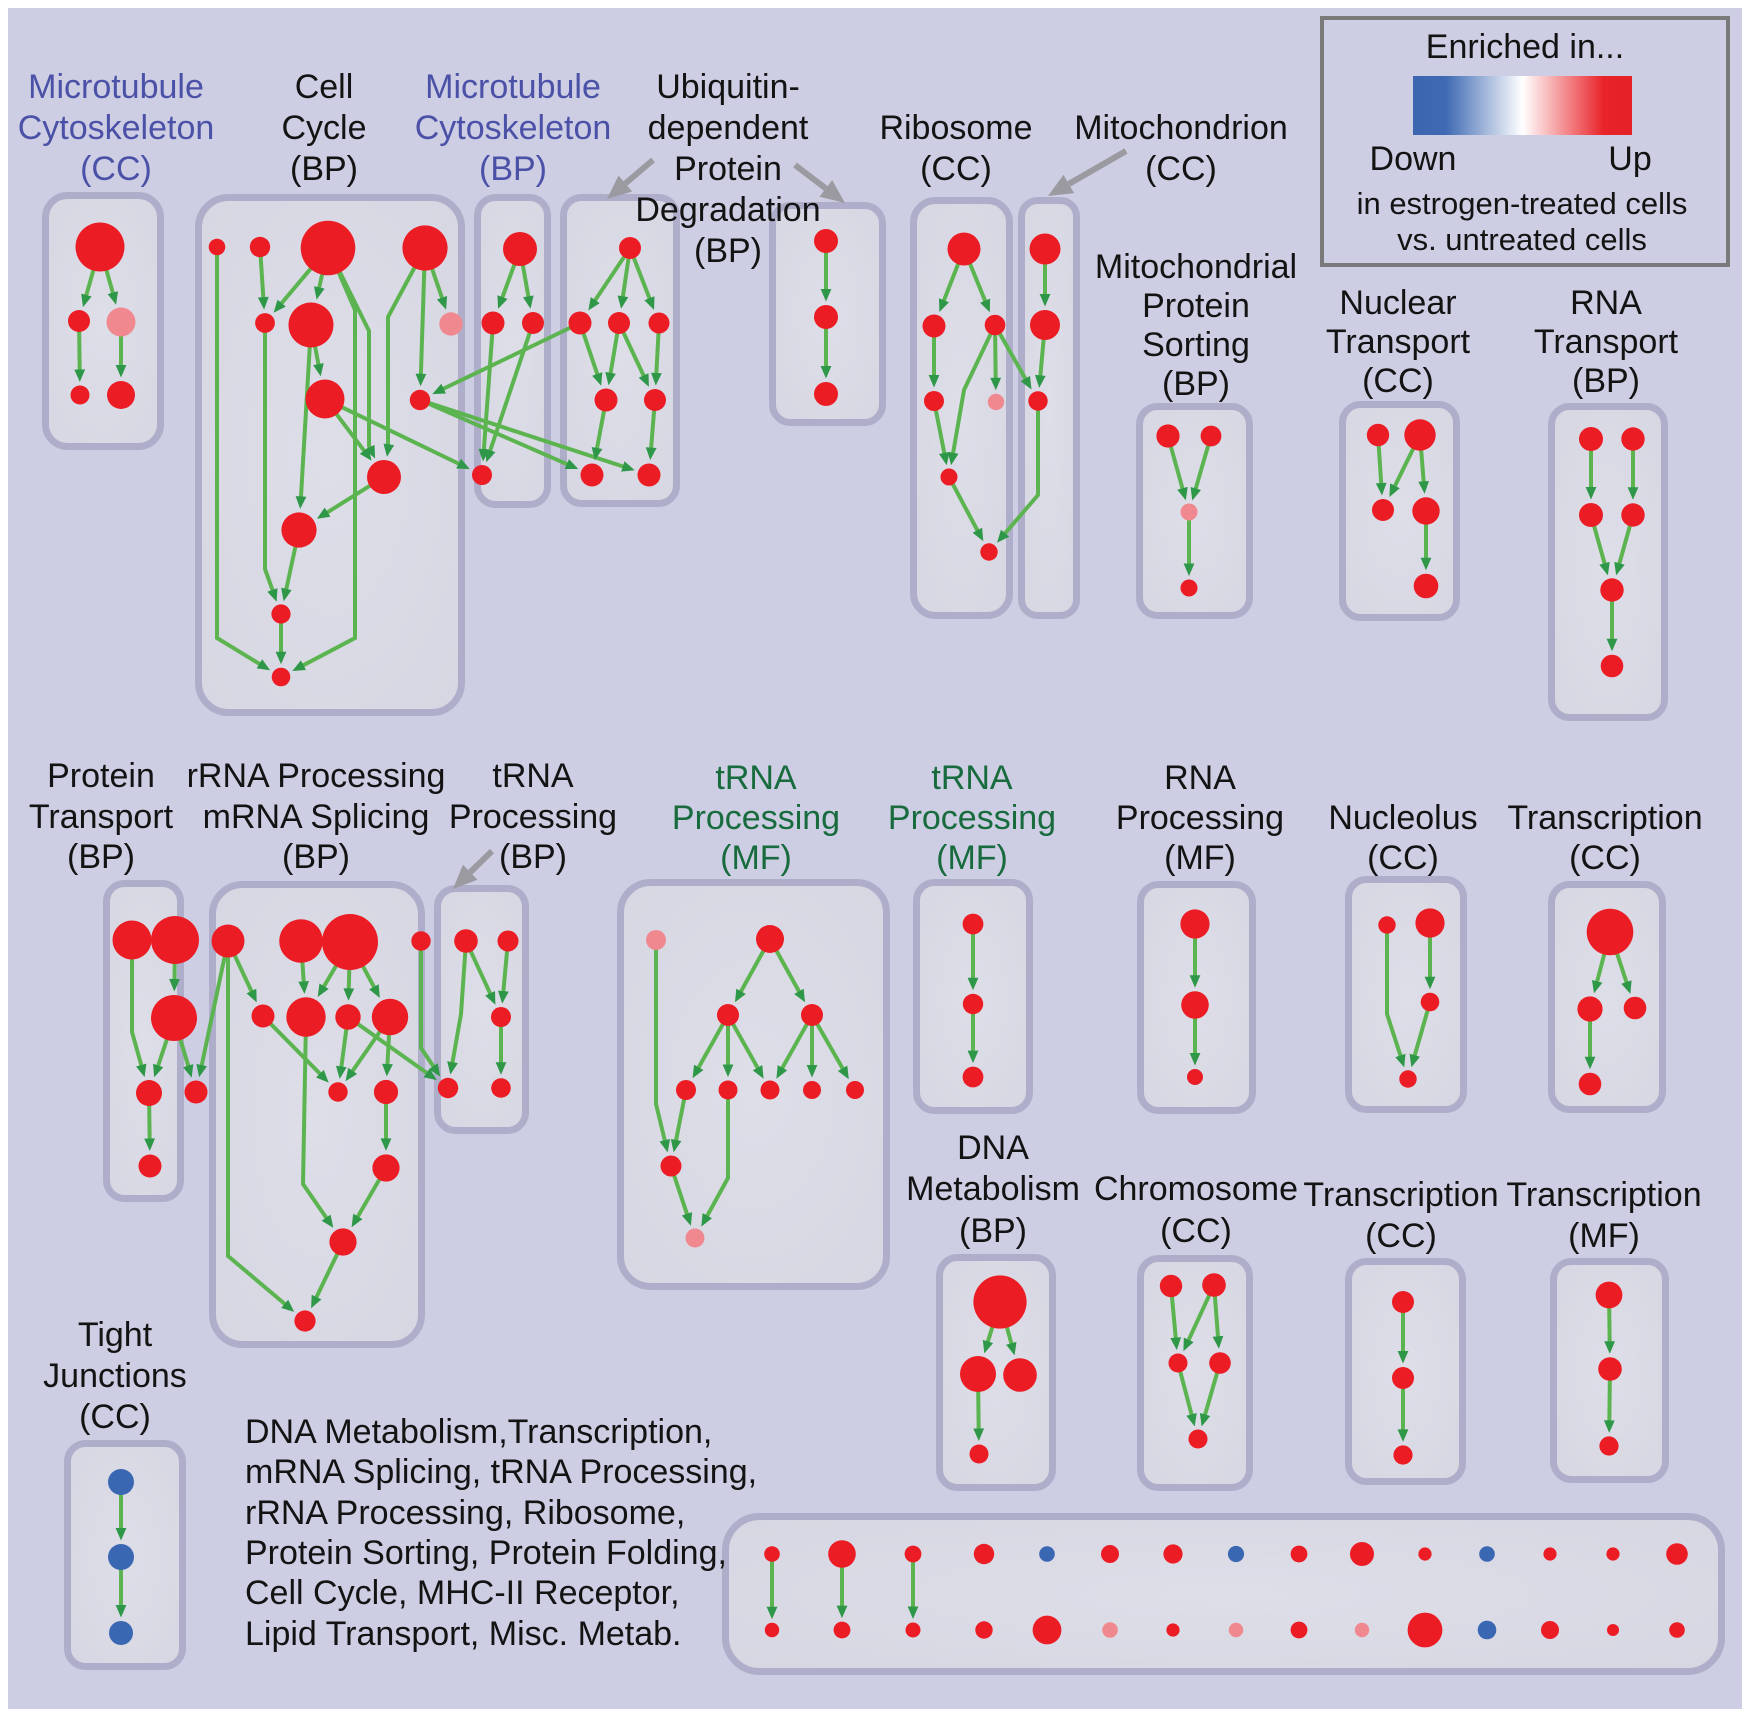 Image resolution: width=1750 pixels, height=1715 pixels. What do you see at coordinates (1196, 267) in the screenshot?
I see `svg-text: Mitochondrial` at bounding box center [1196, 267].